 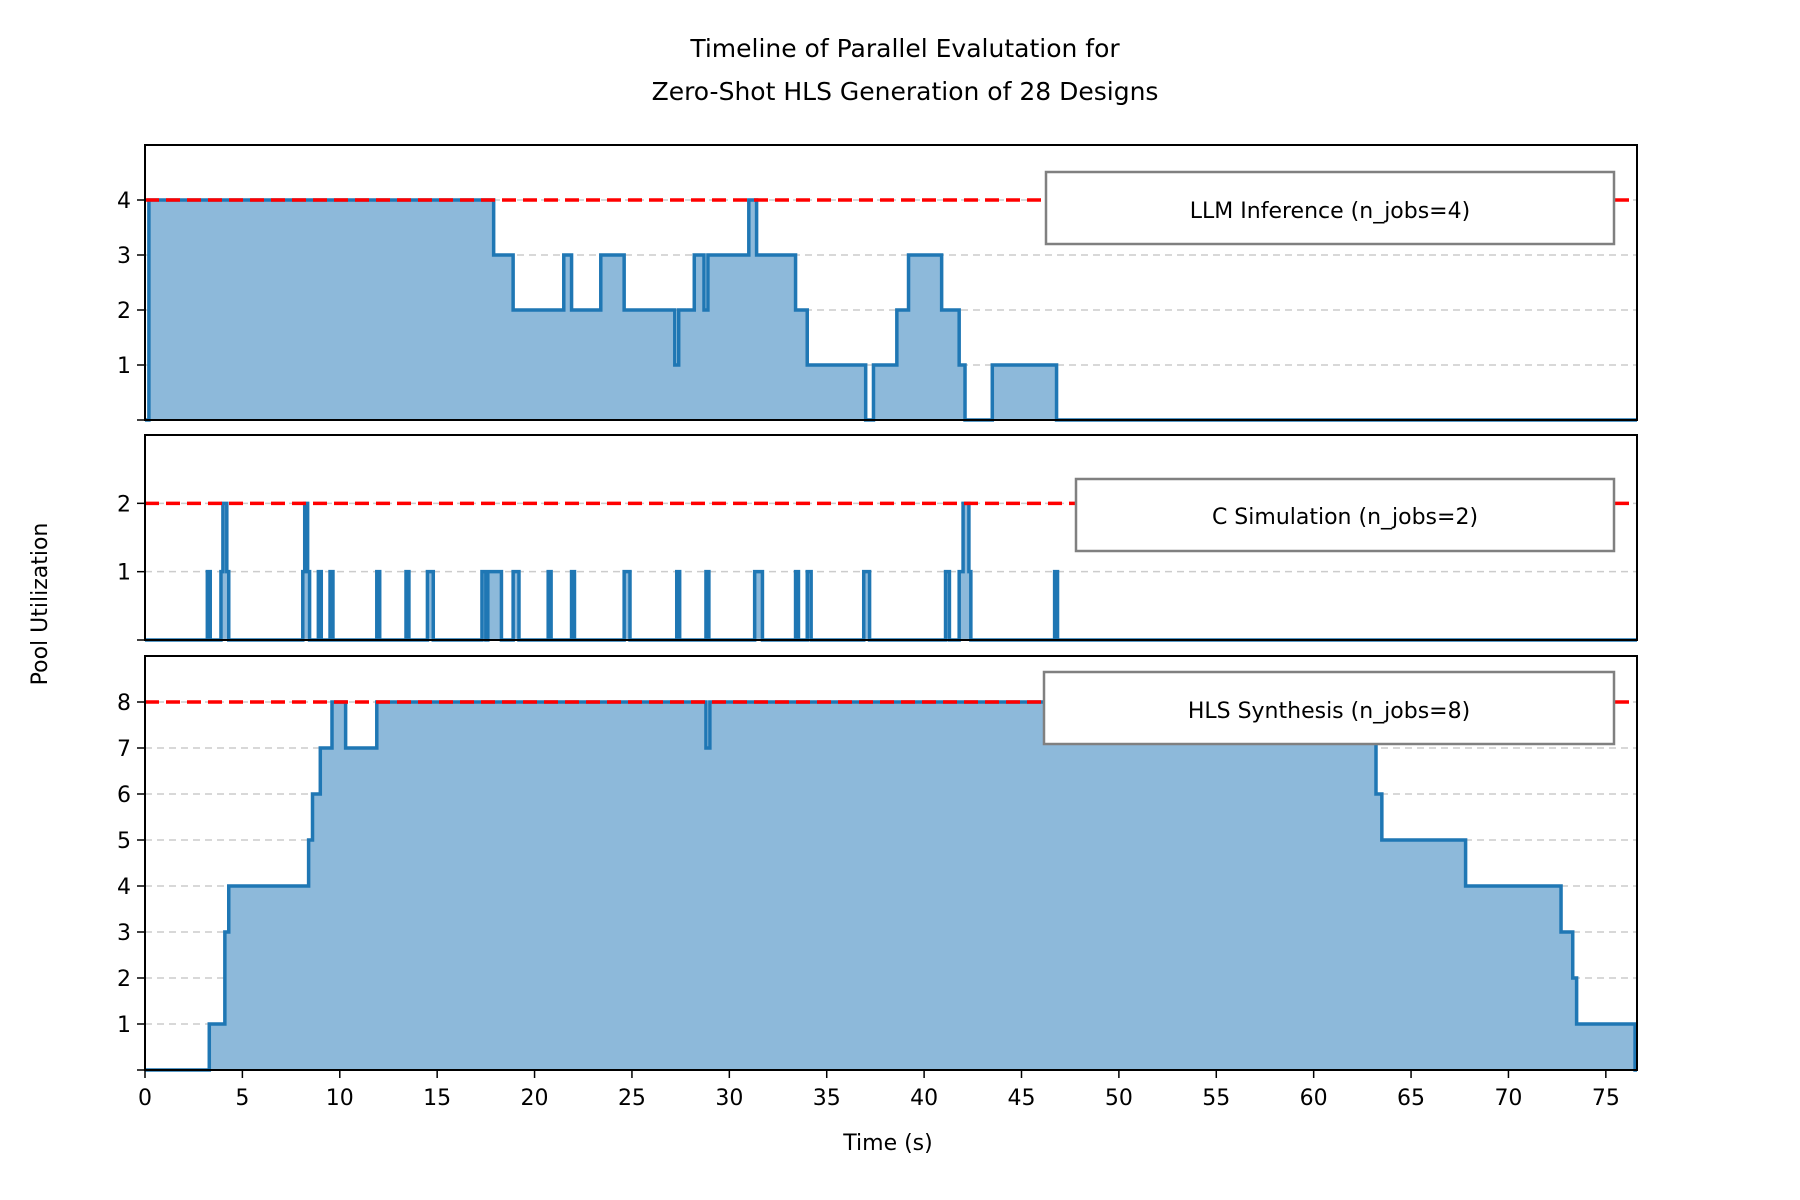 I want to click on x-tick-label: 55, so click(x=1216, y=1098).